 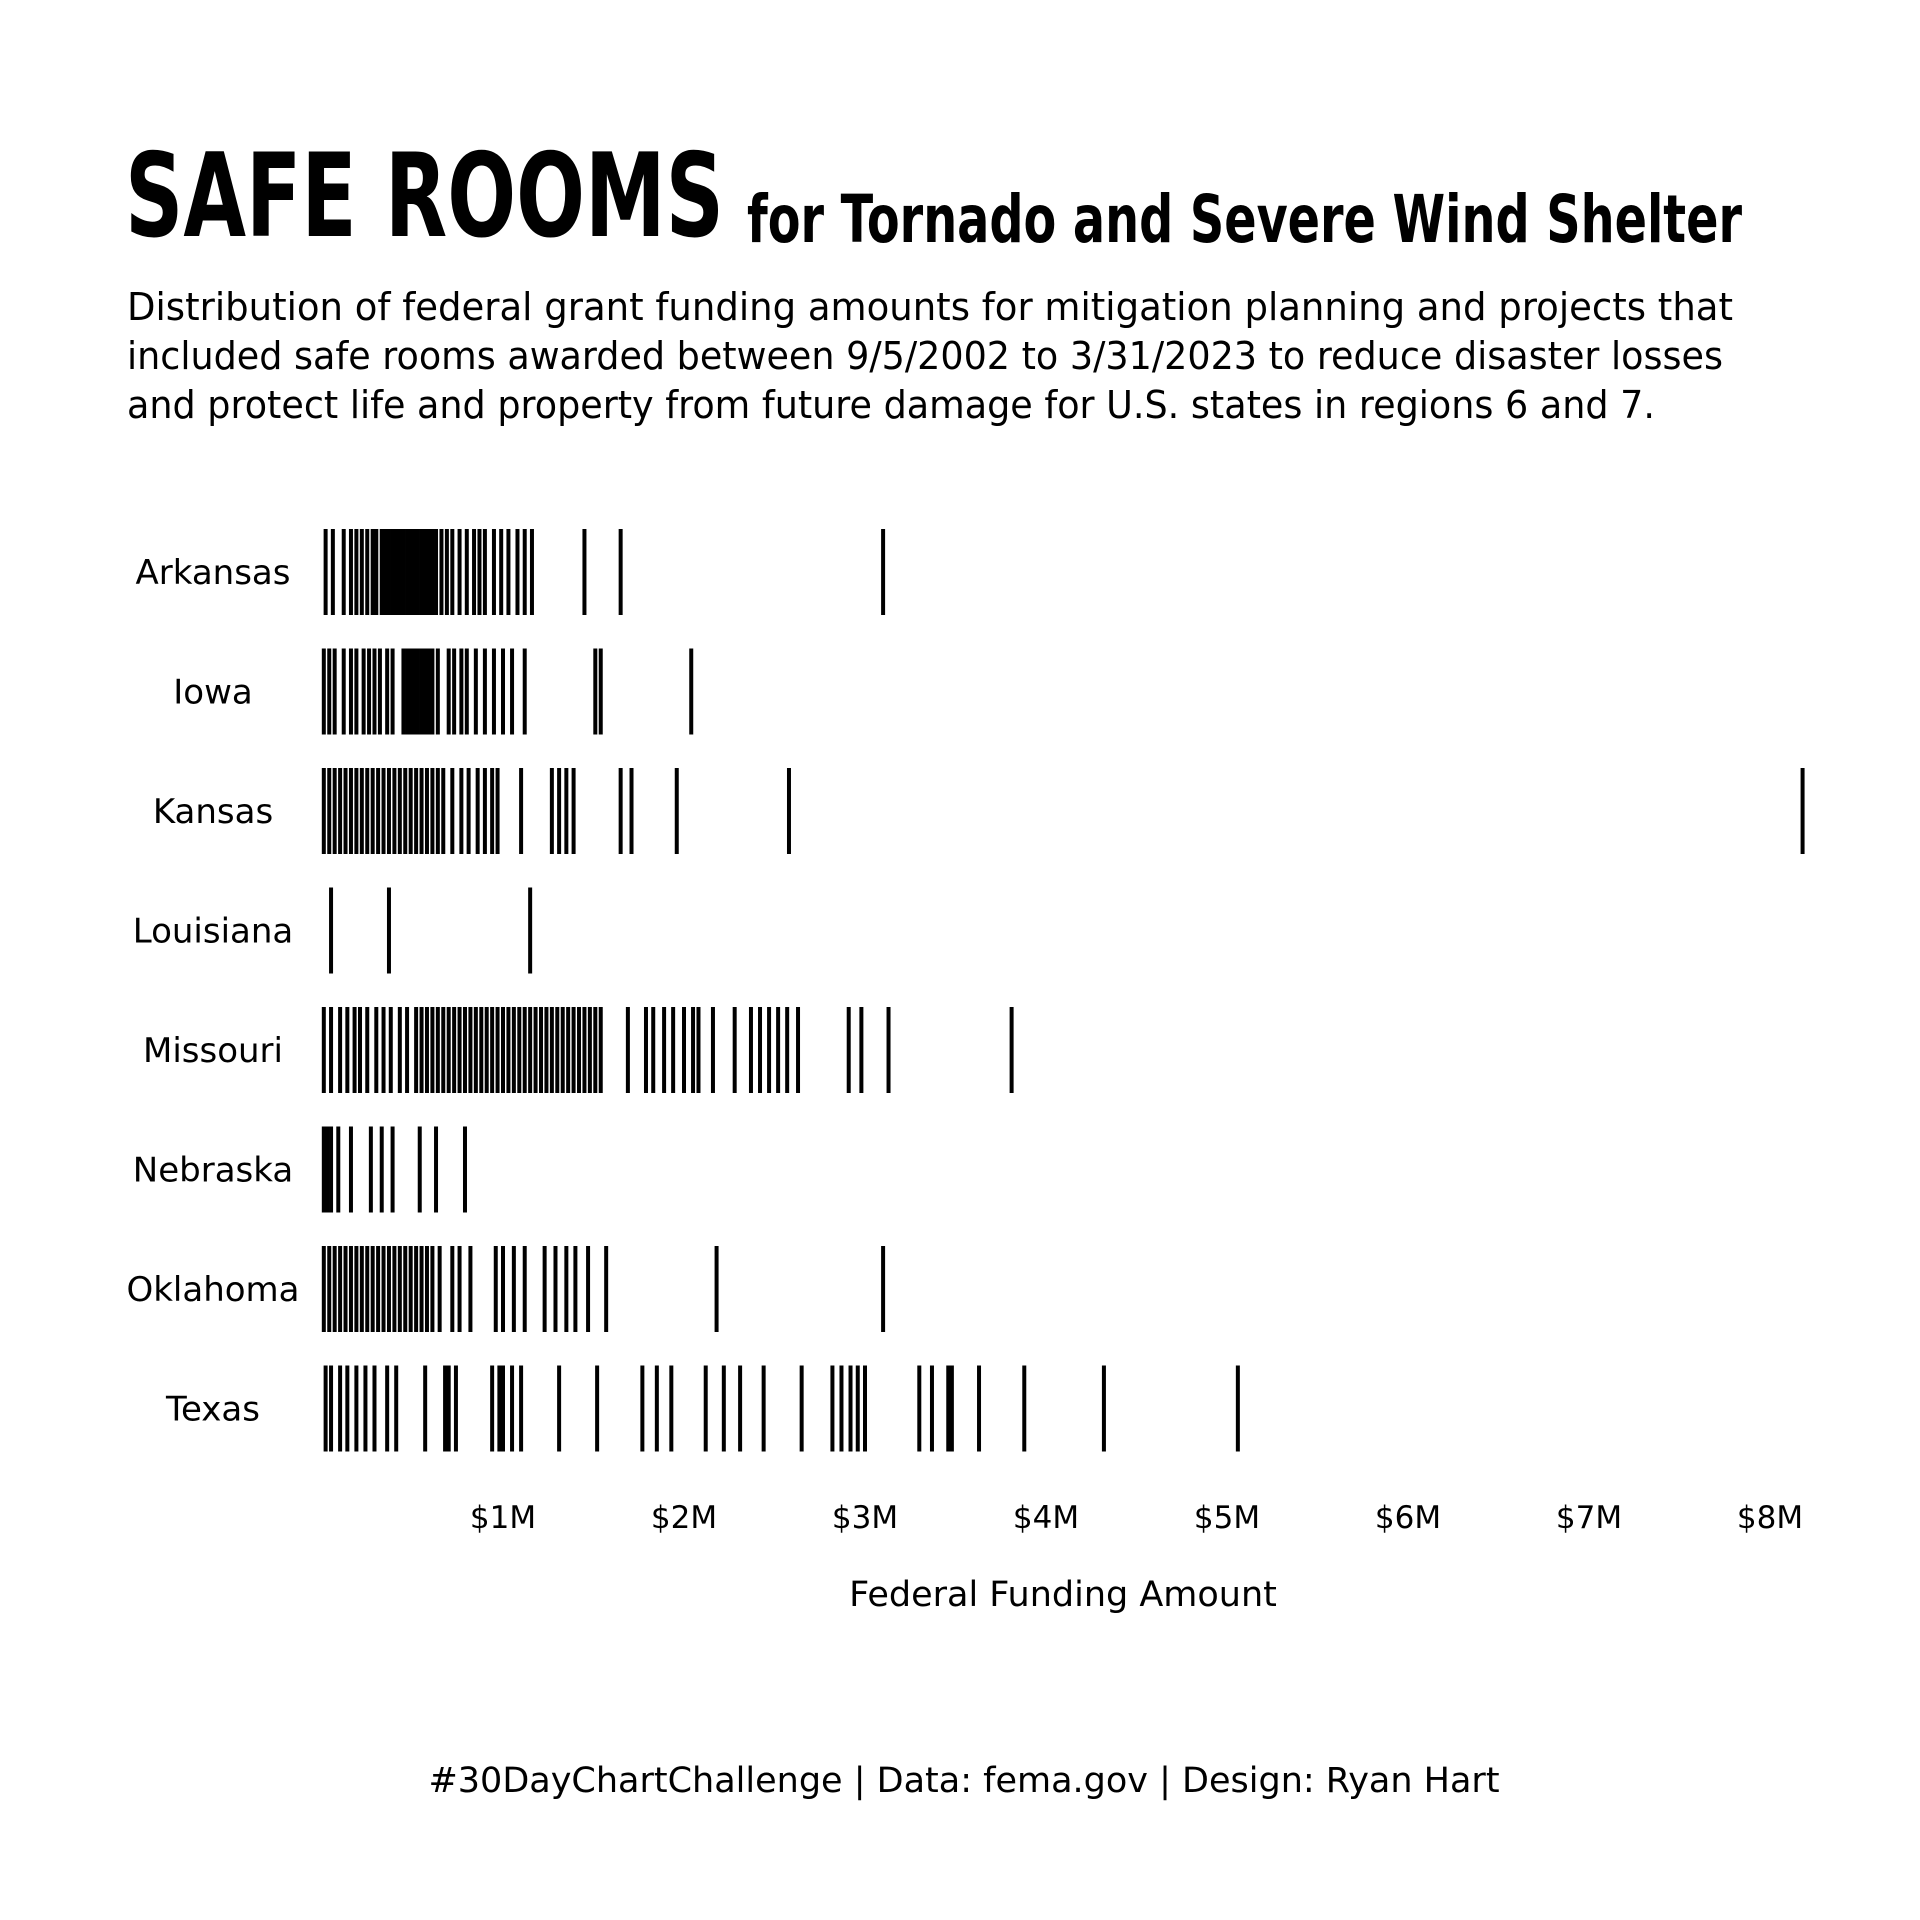 I want to click on x-tick-label: $7M, so click(x=1589, y=1518).